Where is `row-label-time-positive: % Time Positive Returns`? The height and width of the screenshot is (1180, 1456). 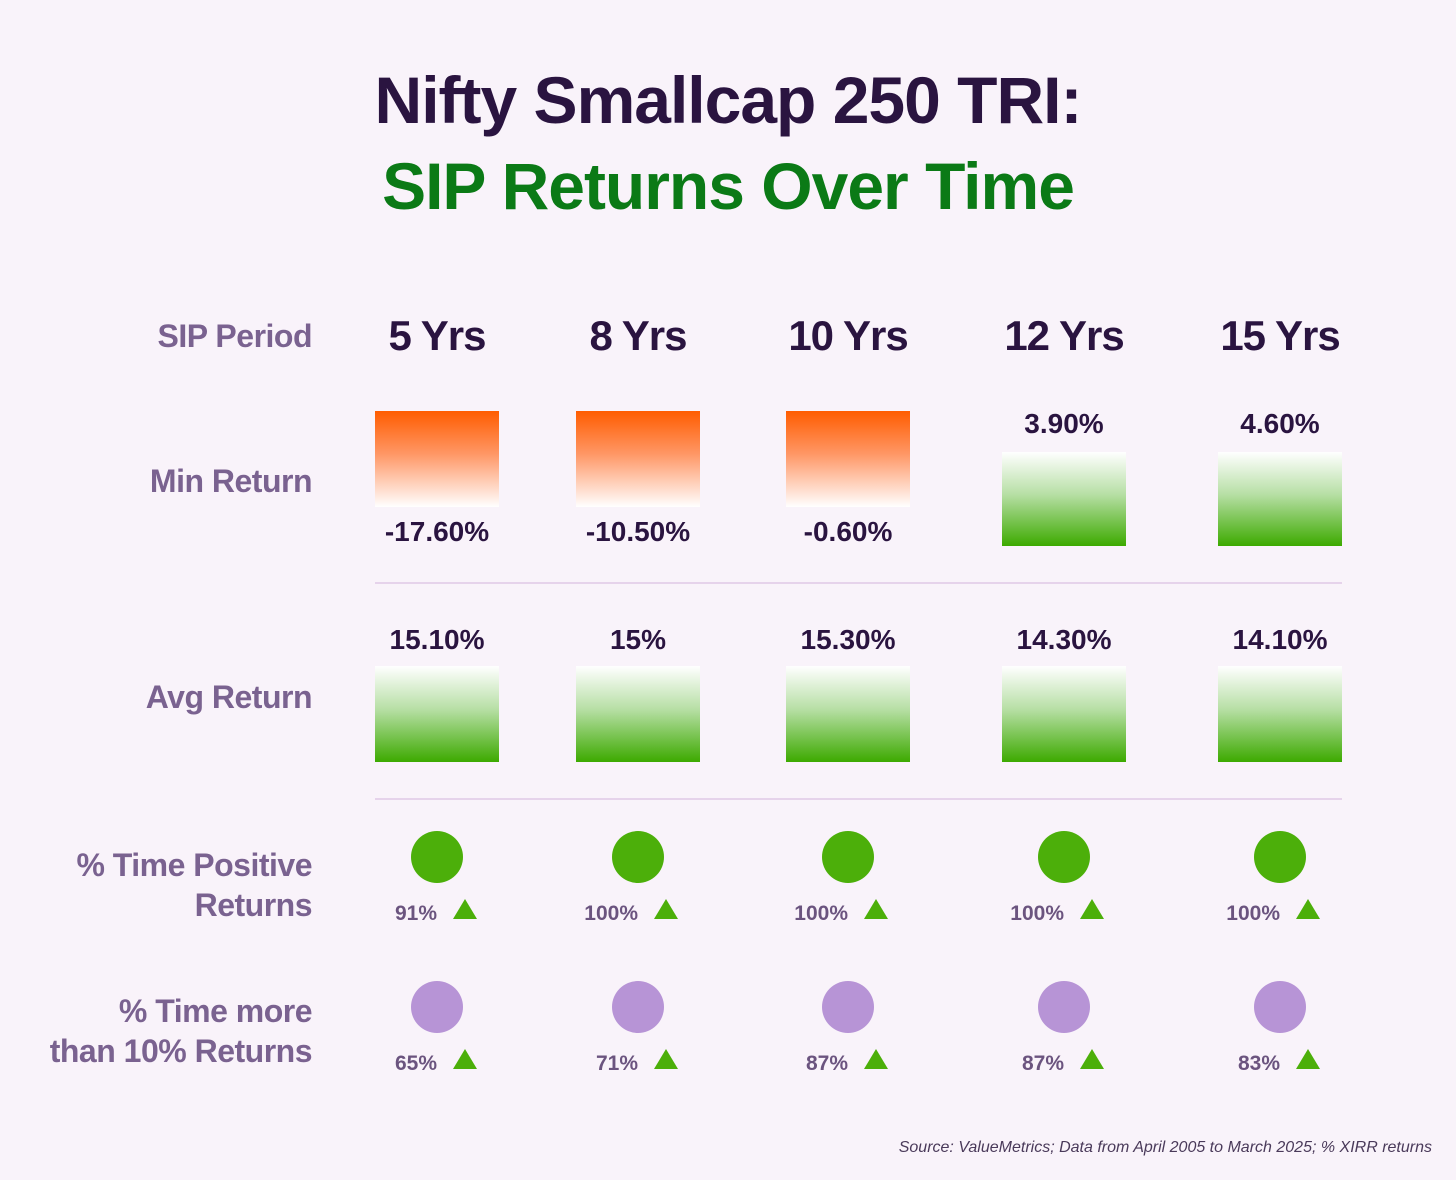
row-label-time-positive: % Time Positive Returns is located at coordinates (194, 885).